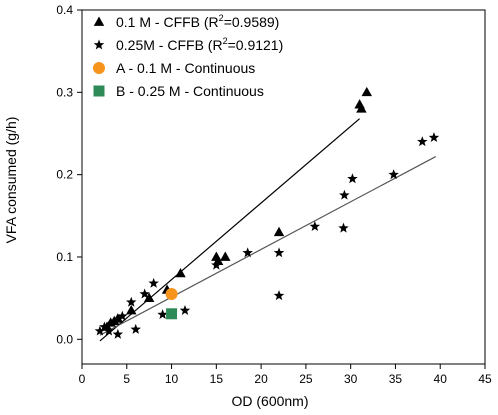 The height and width of the screenshot is (415, 498). I want to click on x-axis-label: OD (600nm), so click(269, 401).